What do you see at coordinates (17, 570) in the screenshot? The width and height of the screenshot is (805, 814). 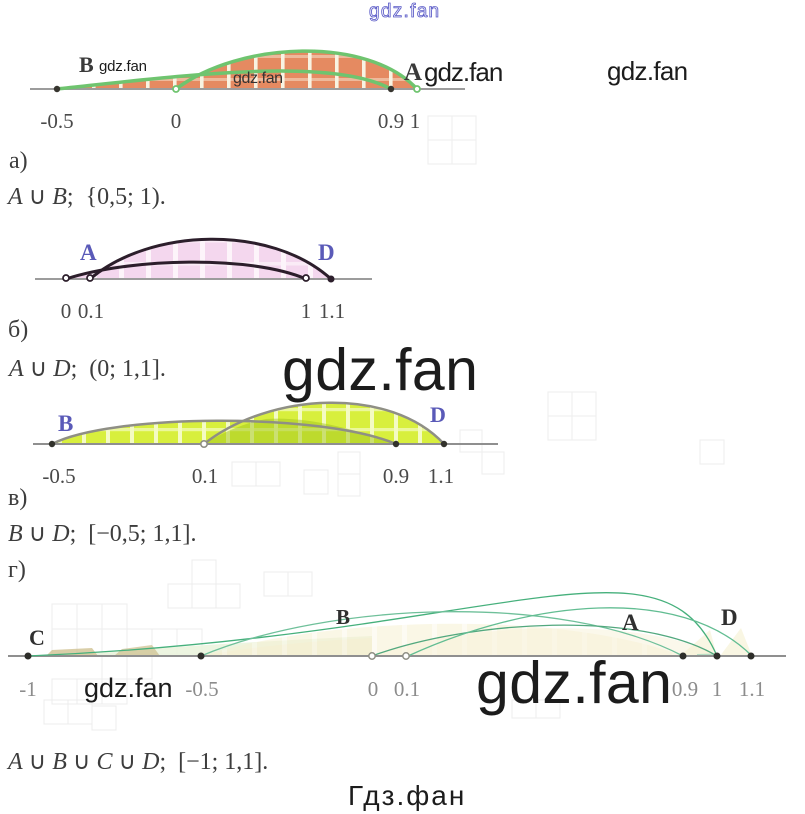 I see `svg-text: г)` at bounding box center [17, 570].